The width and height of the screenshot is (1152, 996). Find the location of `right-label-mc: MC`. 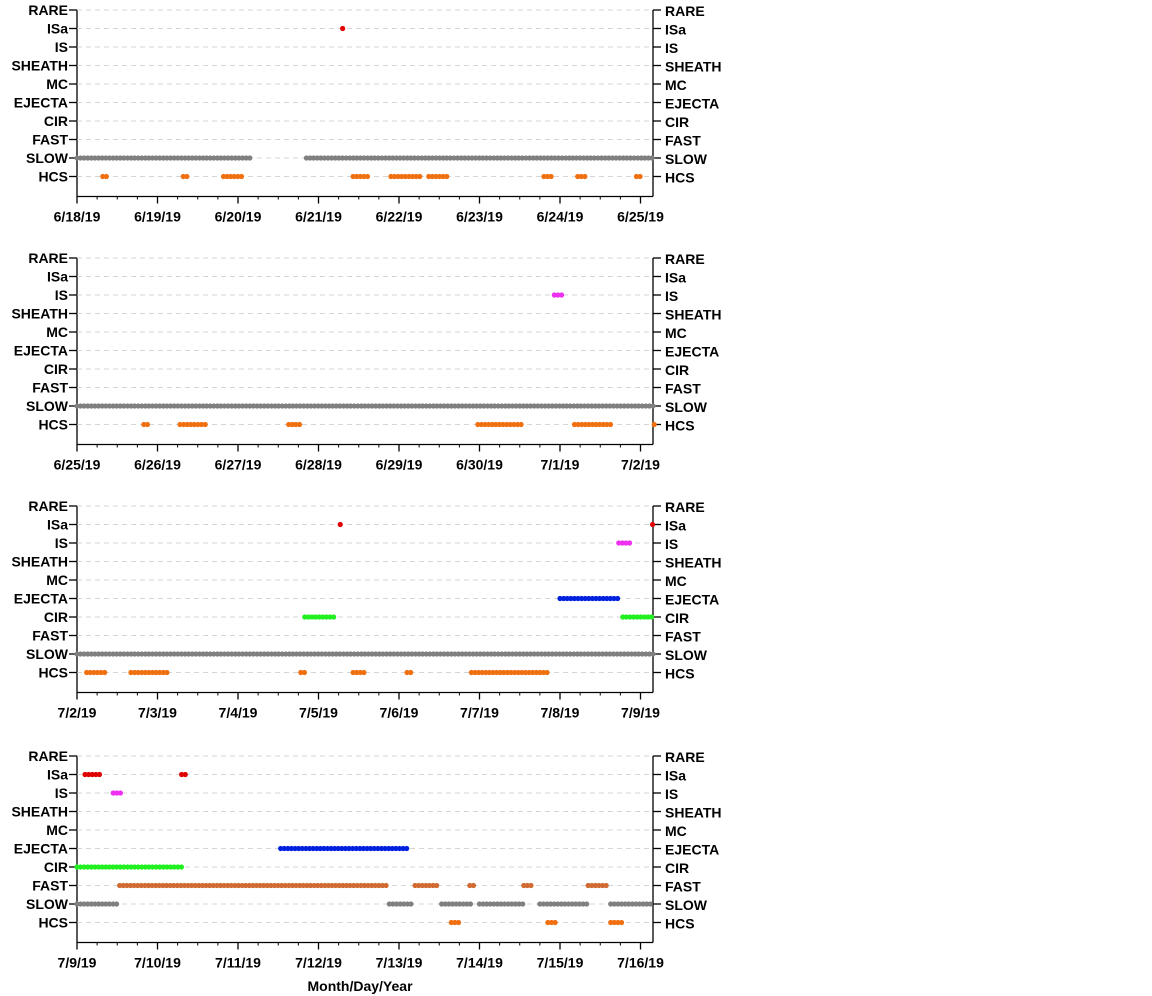

right-label-mc: MC is located at coordinates (676, 333).